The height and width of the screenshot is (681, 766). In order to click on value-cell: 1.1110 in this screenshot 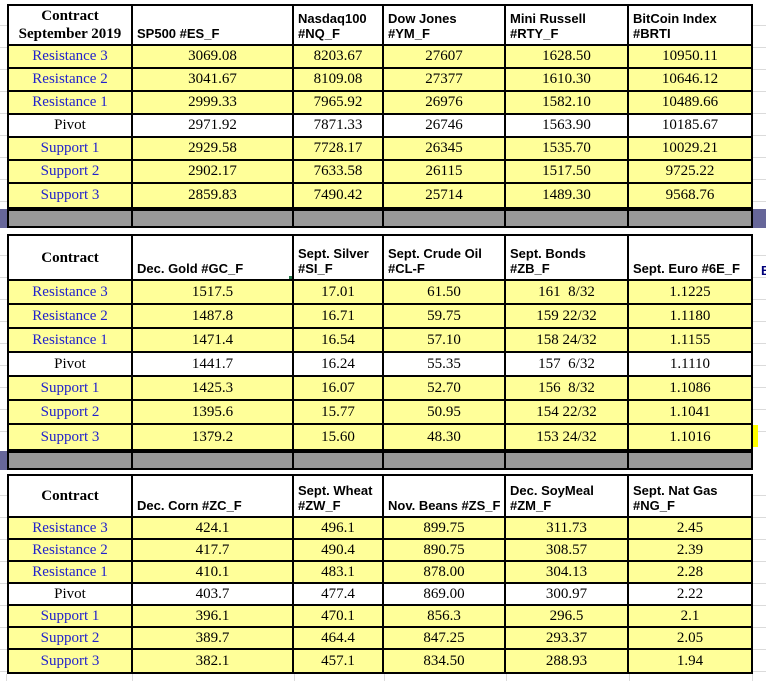, I will do `click(690, 364)`.